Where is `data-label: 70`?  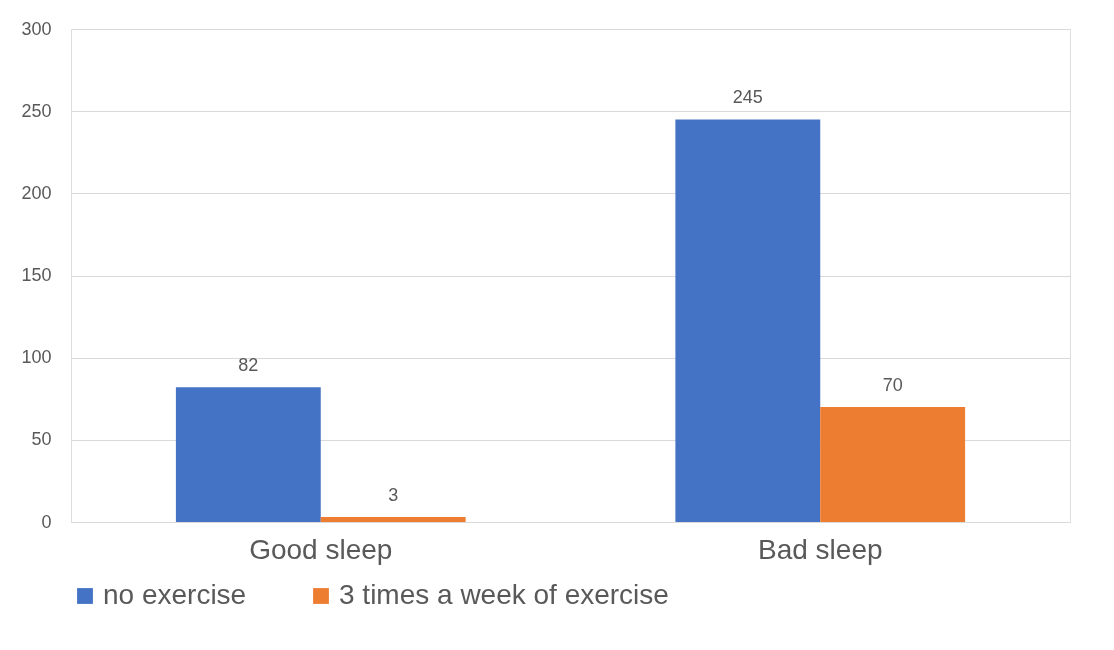 data-label: 70 is located at coordinates (892, 384).